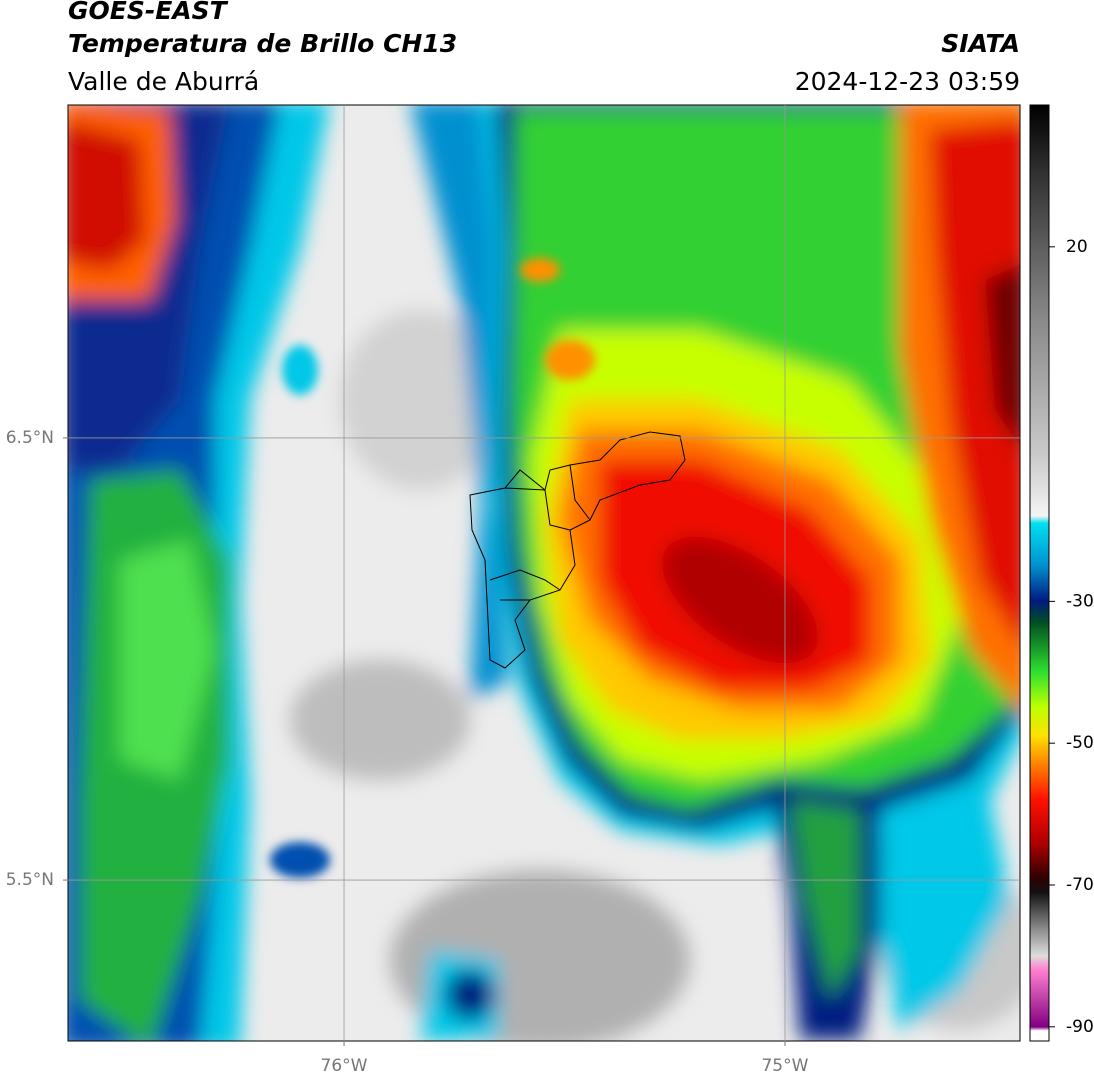 The height and width of the screenshot is (1078, 1094). What do you see at coordinates (344, 1066) in the screenshot?
I see `x-tick-label: 76°W` at bounding box center [344, 1066].